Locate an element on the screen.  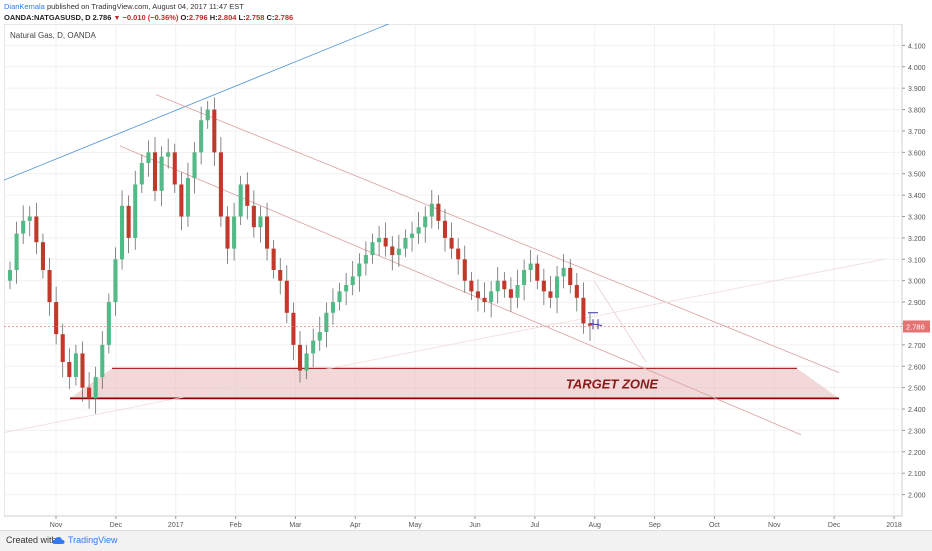
last-price-label: 2.786 is located at coordinates (915, 326).